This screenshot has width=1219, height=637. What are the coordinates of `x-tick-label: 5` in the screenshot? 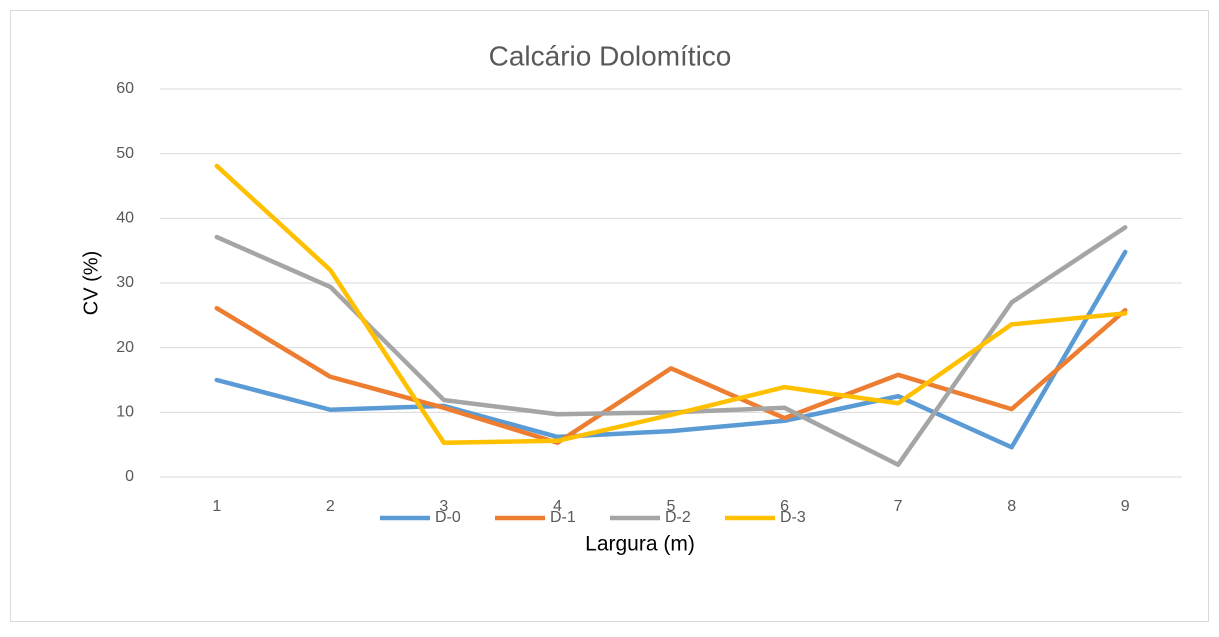 It's located at (671, 506).